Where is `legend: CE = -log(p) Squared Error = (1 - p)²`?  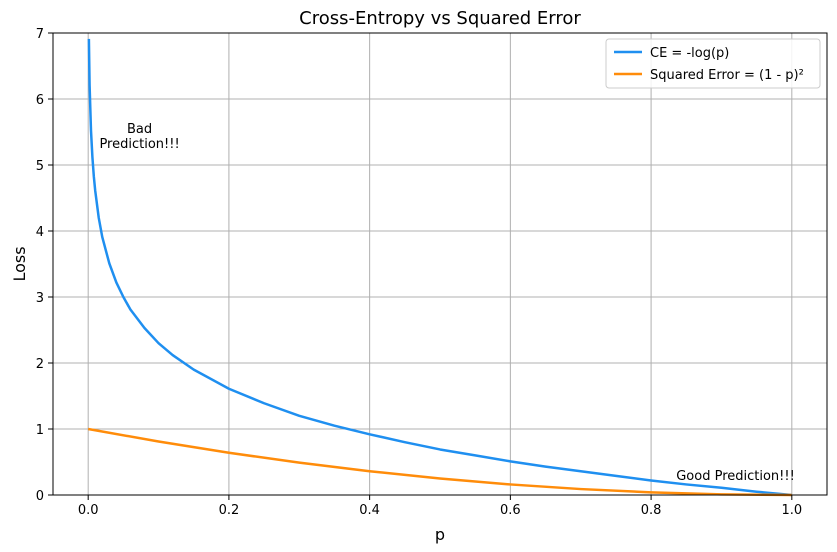 legend: CE = -log(p) Squared Error = (1 - p)² is located at coordinates (713, 63).